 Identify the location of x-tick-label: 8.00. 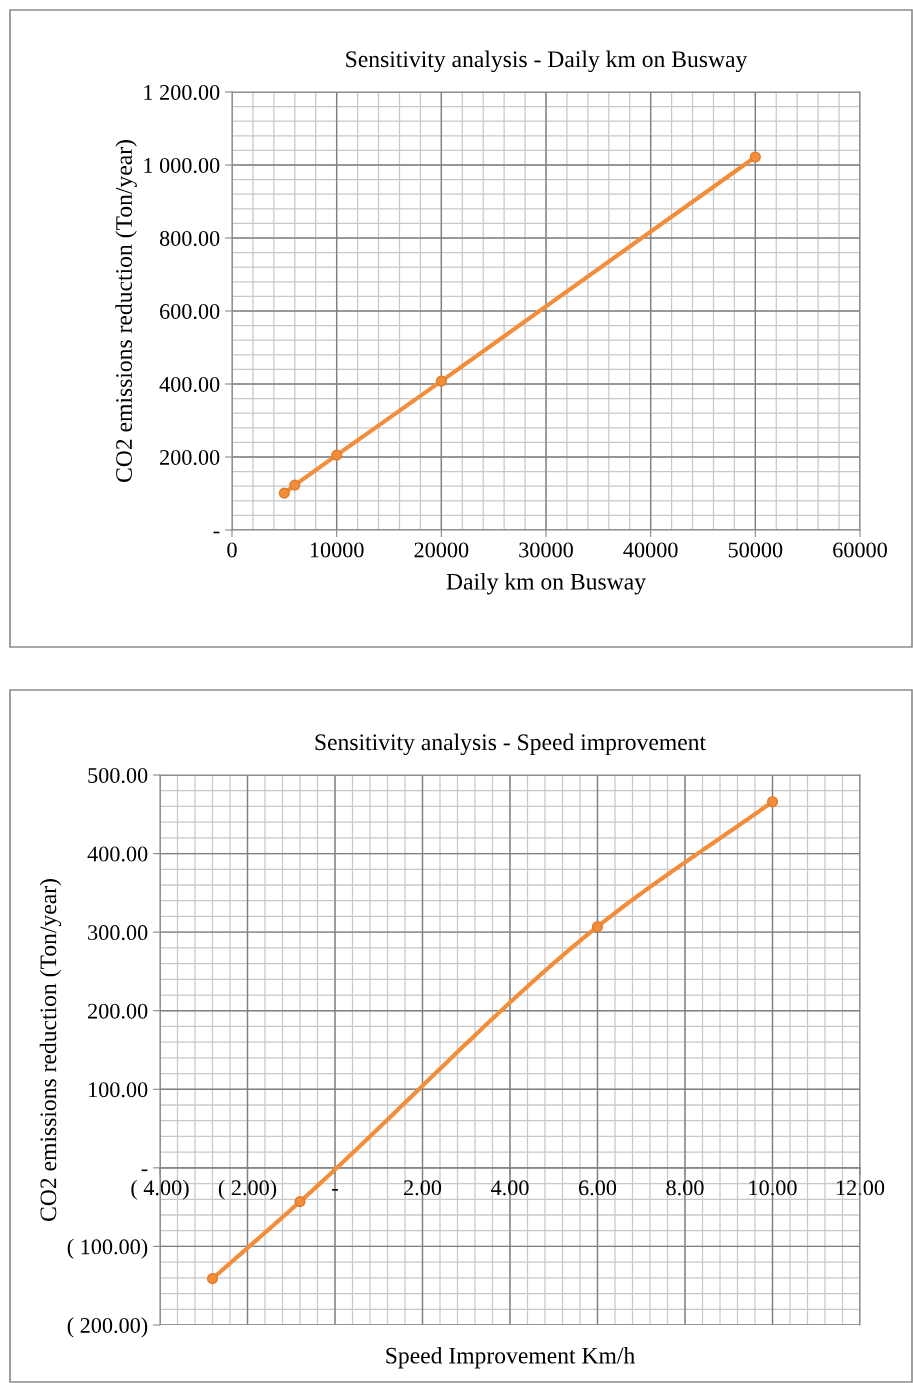
(685, 1188).